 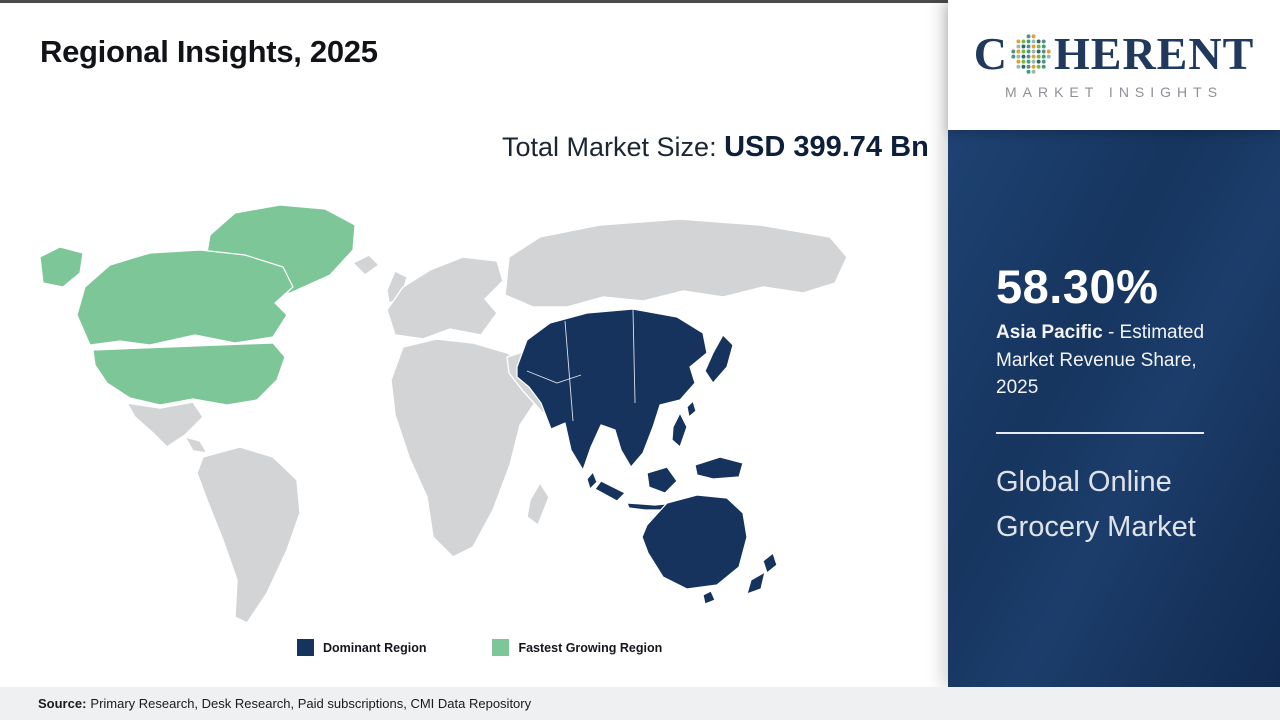 I want to click on logo-letters-rest: HERENT, so click(x=1154, y=53).